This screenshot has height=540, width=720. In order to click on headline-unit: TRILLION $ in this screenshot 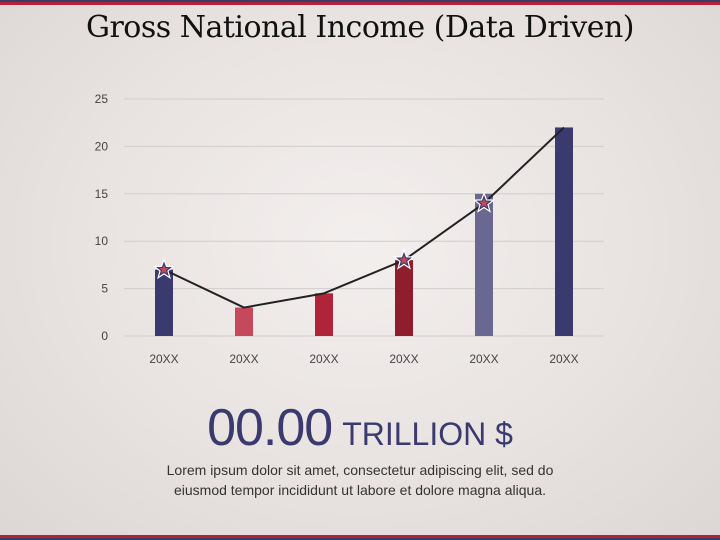, I will do `click(427, 434)`.